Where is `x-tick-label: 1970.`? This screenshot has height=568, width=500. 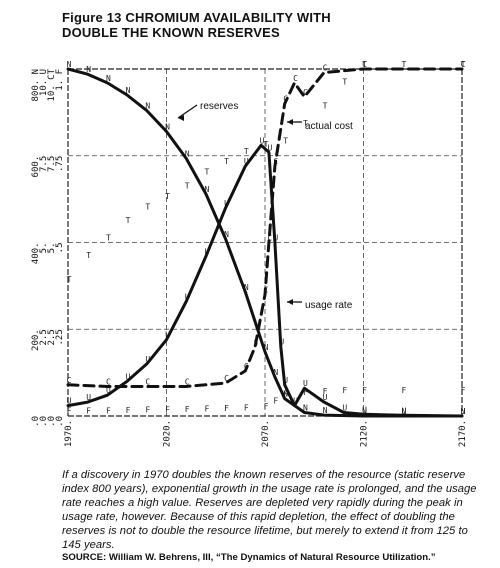
x-tick-label: 1970. is located at coordinates (69, 433).